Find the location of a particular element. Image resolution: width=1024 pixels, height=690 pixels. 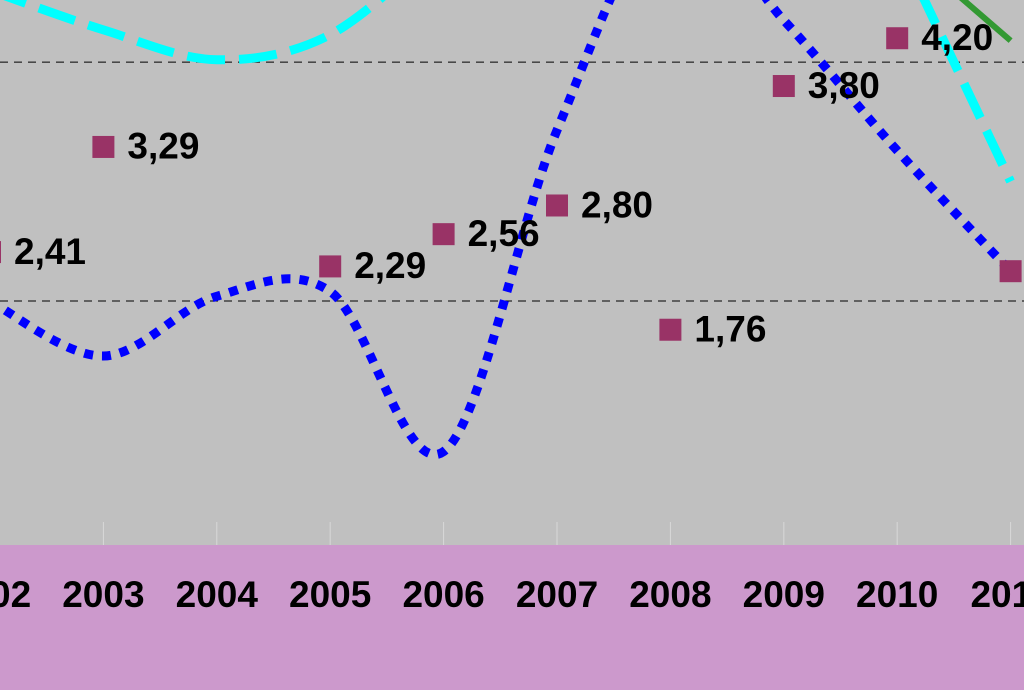

value-label: 4,20 is located at coordinates (957, 37).